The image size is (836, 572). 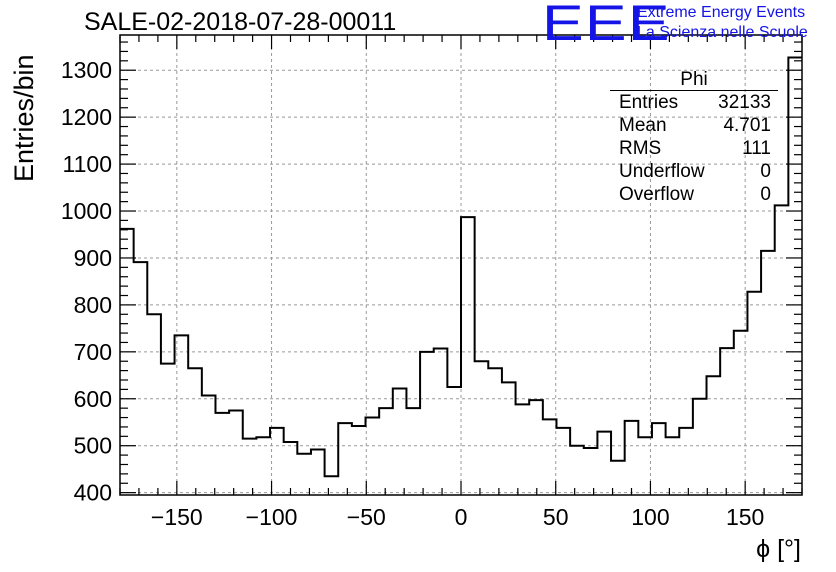 What do you see at coordinates (650, 517) in the screenshot?
I see `x-tick-label: 100` at bounding box center [650, 517].